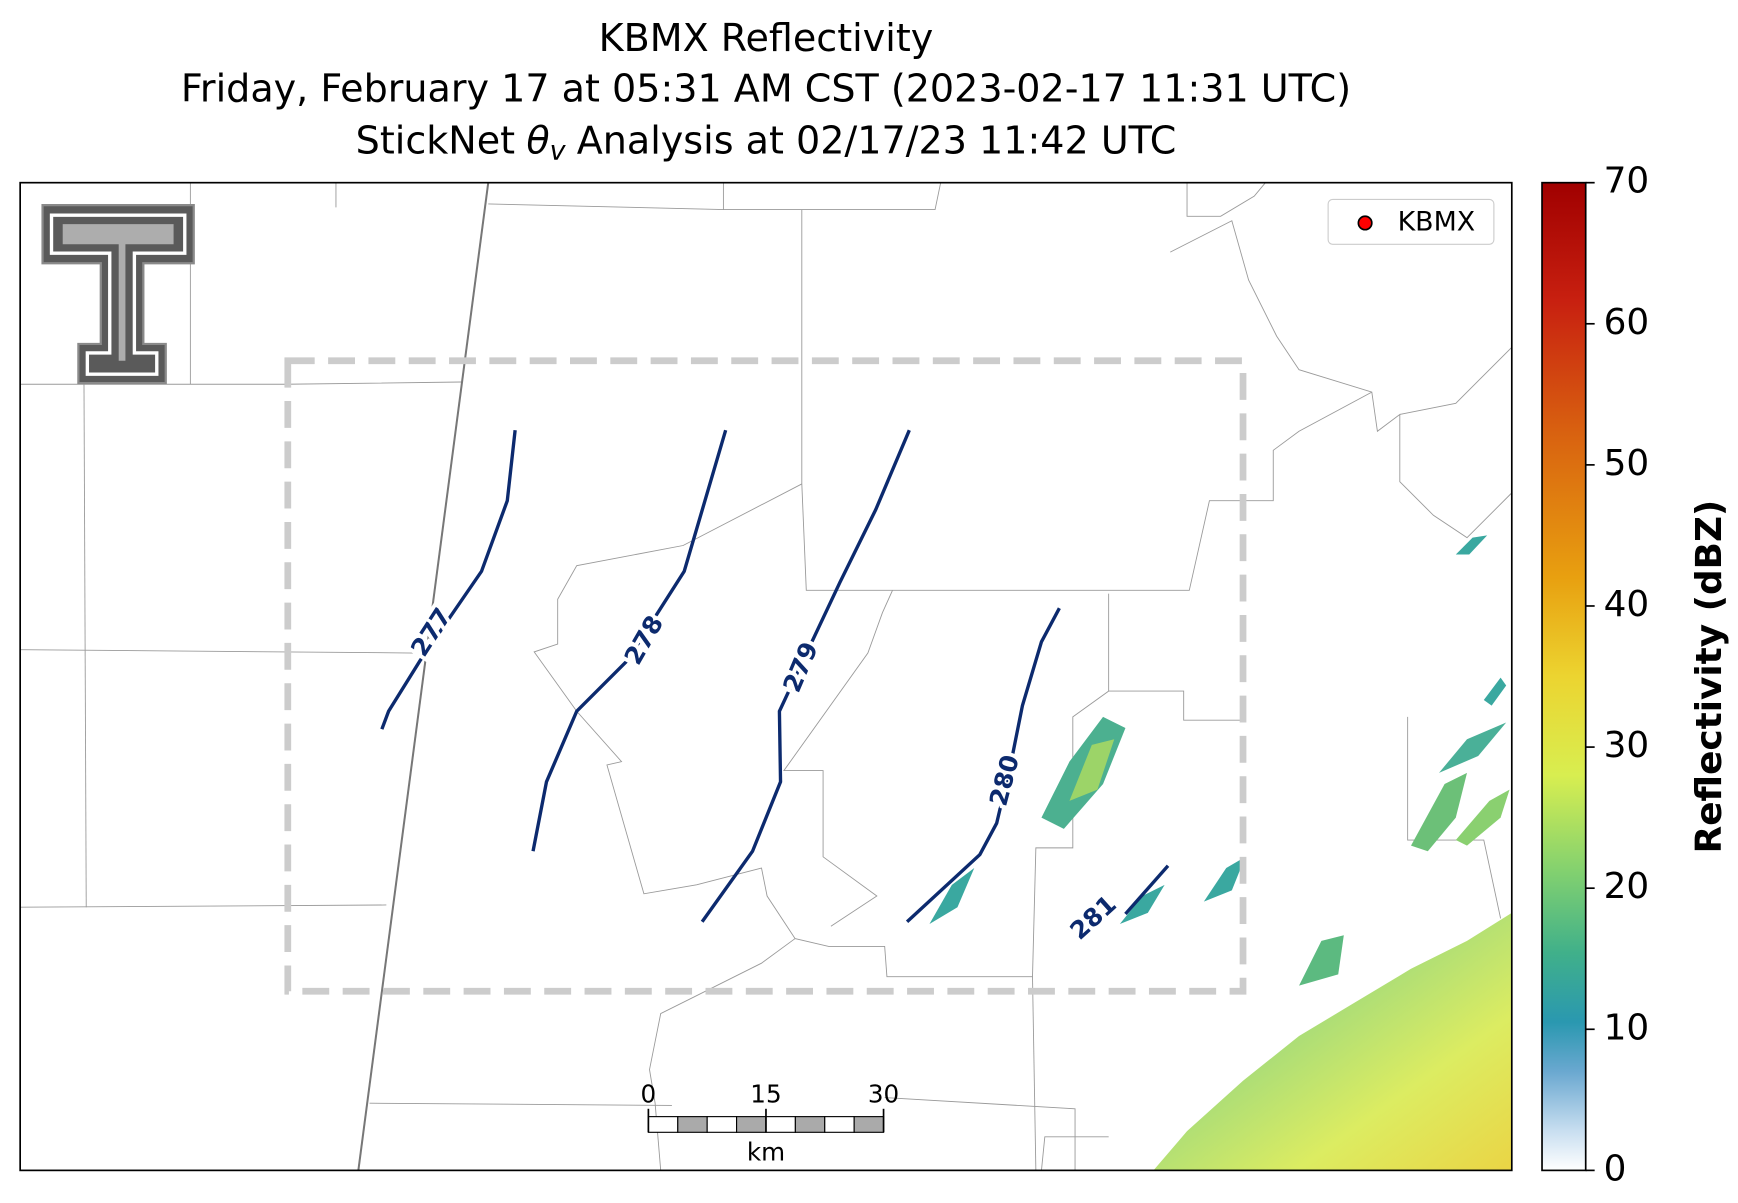  Describe the element at coordinates (436, 140) in the screenshot. I see `title-prefix: StickNet` at that location.